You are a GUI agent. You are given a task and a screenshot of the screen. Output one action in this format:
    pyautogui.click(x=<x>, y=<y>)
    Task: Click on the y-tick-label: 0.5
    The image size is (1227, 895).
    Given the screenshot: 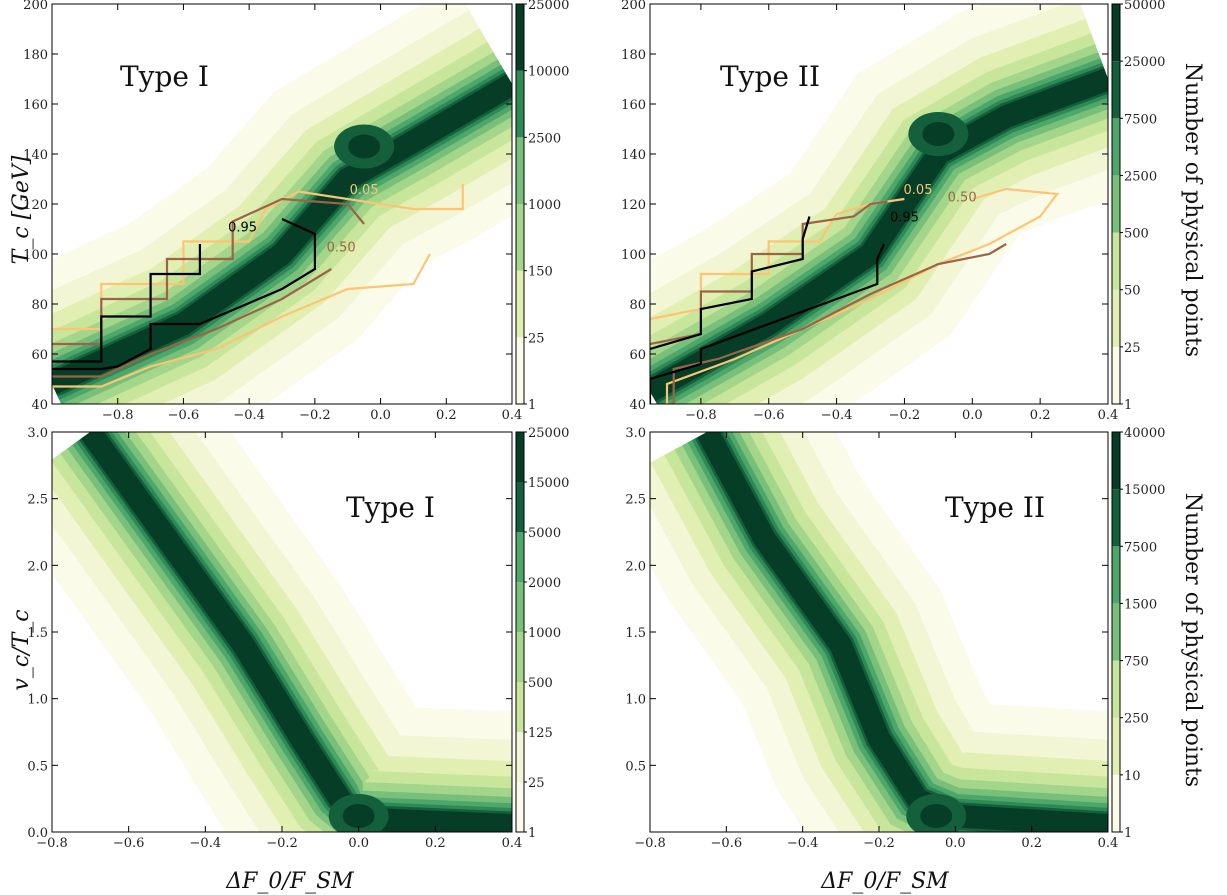 What is the action you would take?
    pyautogui.click(x=37, y=766)
    